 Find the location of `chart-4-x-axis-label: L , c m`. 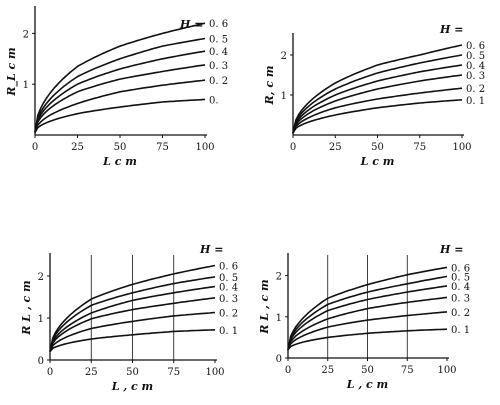

chart-4-x-axis-label: L , c m is located at coordinates (367, 384).